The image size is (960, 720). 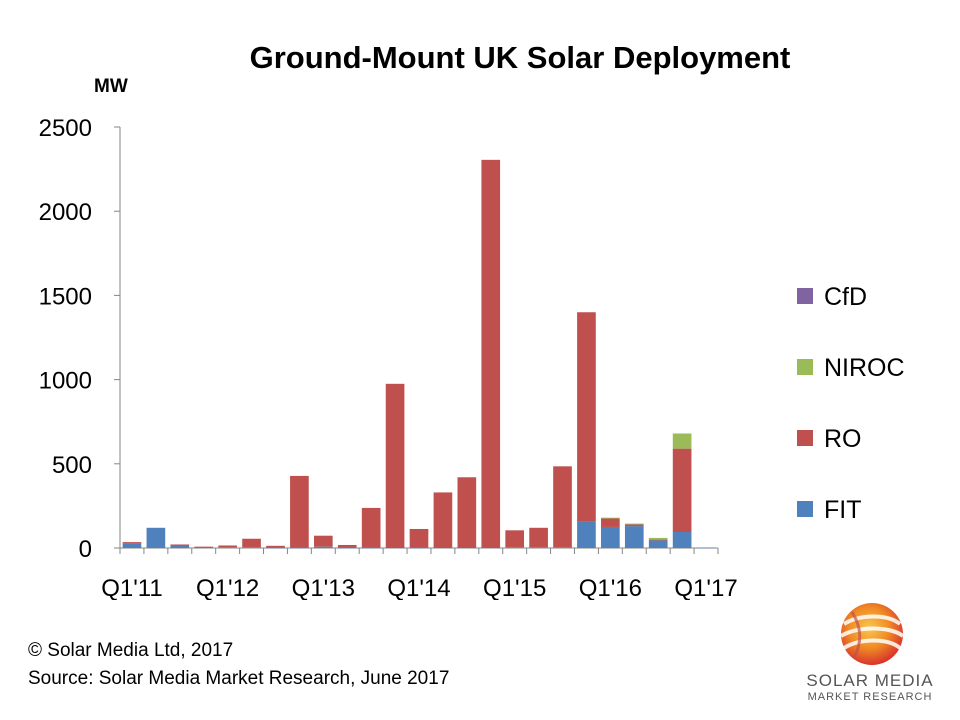 I want to click on bar-ro-Q411, so click(x=204, y=547).